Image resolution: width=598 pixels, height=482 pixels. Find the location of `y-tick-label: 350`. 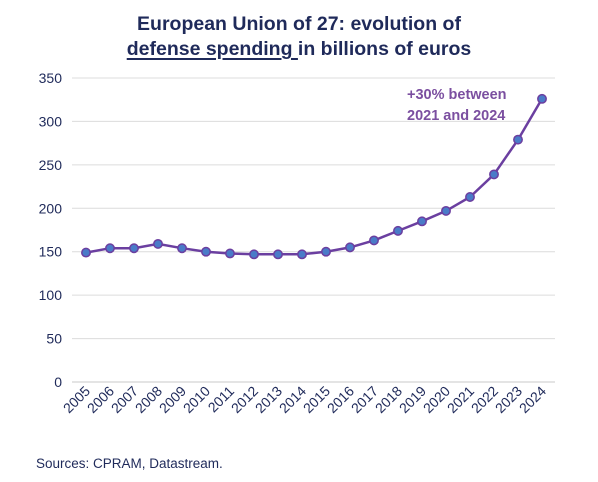

y-tick-label: 350 is located at coordinates (51, 78).